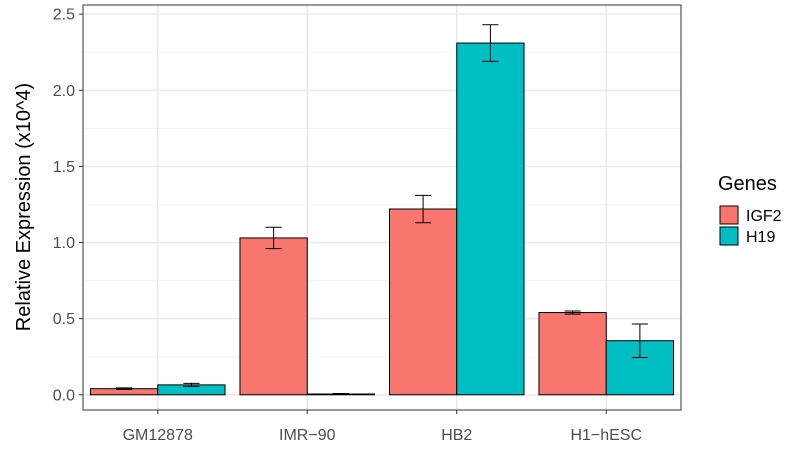  Describe the element at coordinates (382, 427) in the screenshot. I see `x-axis: GM12878 IMR−90 HB2 H1−hESC` at that location.